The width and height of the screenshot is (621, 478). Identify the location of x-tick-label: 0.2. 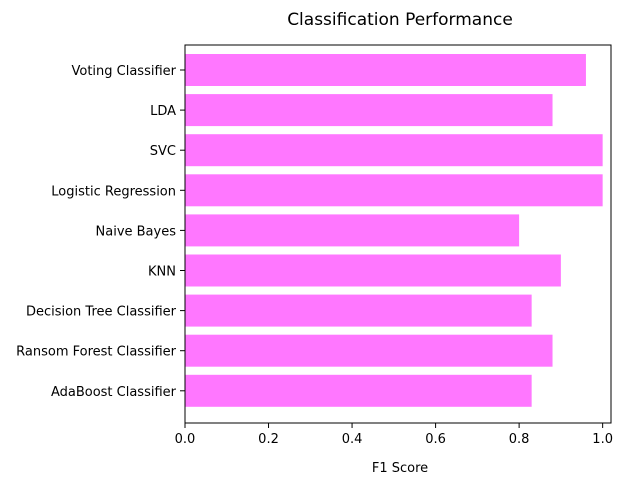
(268, 439).